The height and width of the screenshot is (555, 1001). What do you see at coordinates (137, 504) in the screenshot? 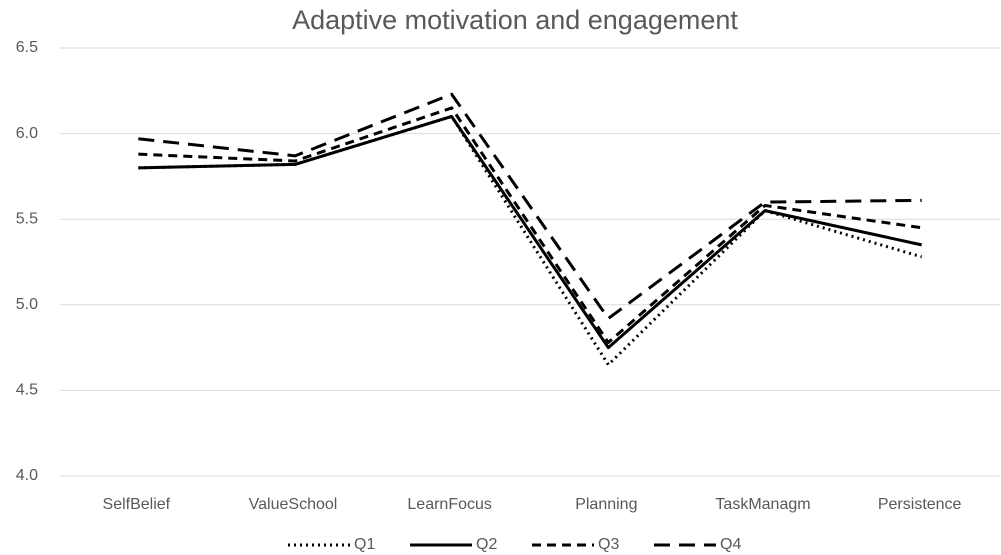
I see `x-tick-label: SelfBelief` at bounding box center [137, 504].